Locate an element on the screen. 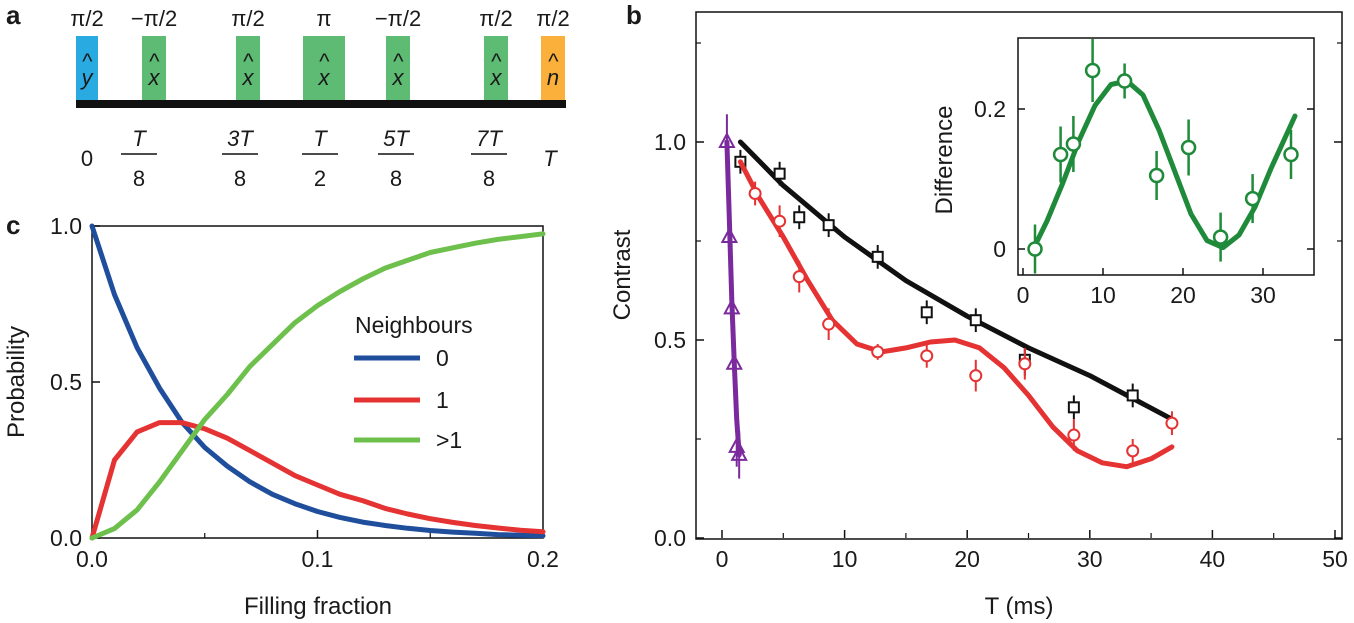 Image resolution: width=1354 pixels, height=623 pixels. pulse-hat-4: ^ is located at coordinates (398, 61).